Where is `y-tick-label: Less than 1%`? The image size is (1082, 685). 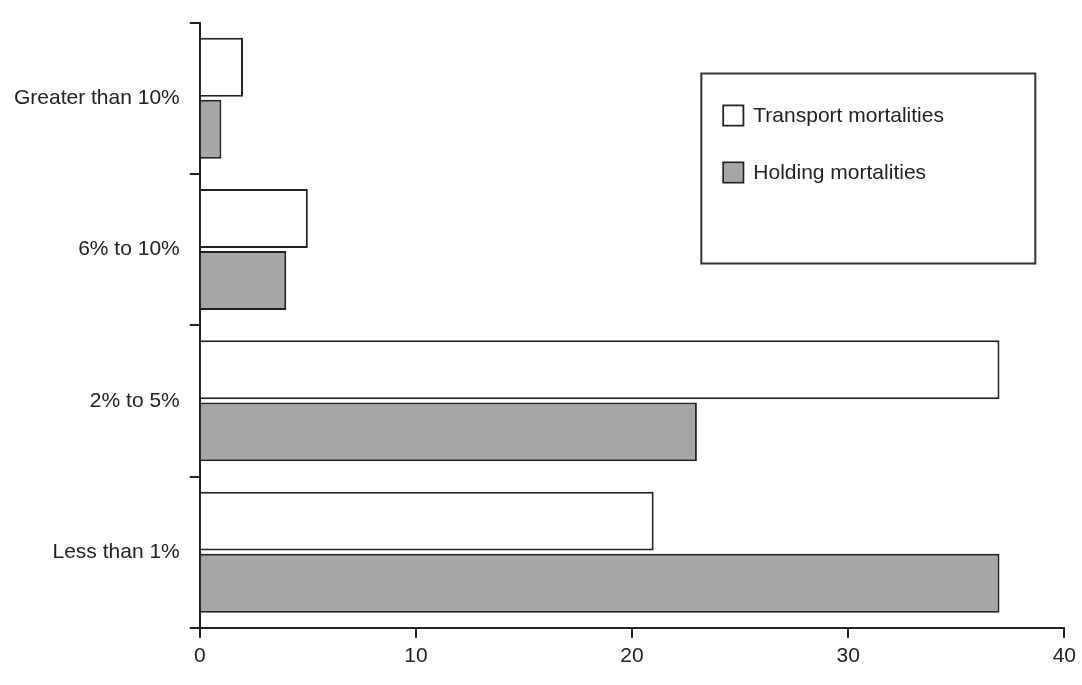 y-tick-label: Less than 1% is located at coordinates (116, 550).